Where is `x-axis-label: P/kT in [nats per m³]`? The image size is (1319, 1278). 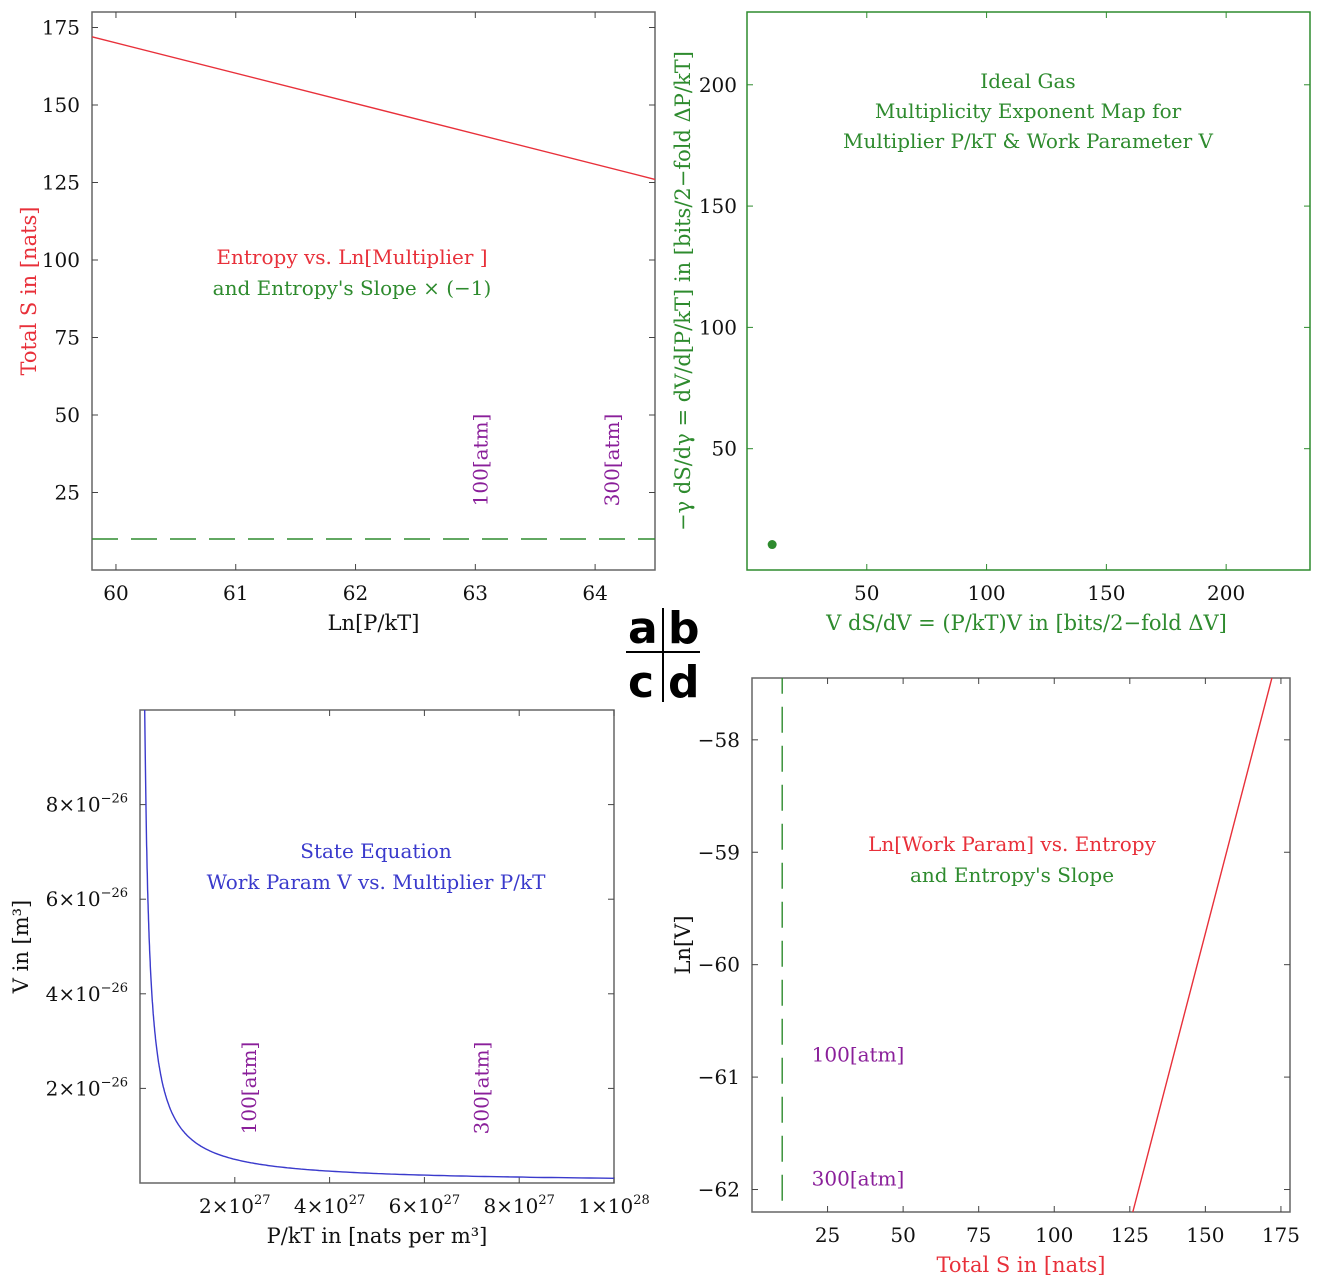
x-axis-label: P/kT in [nats per m³] is located at coordinates (377, 1236).